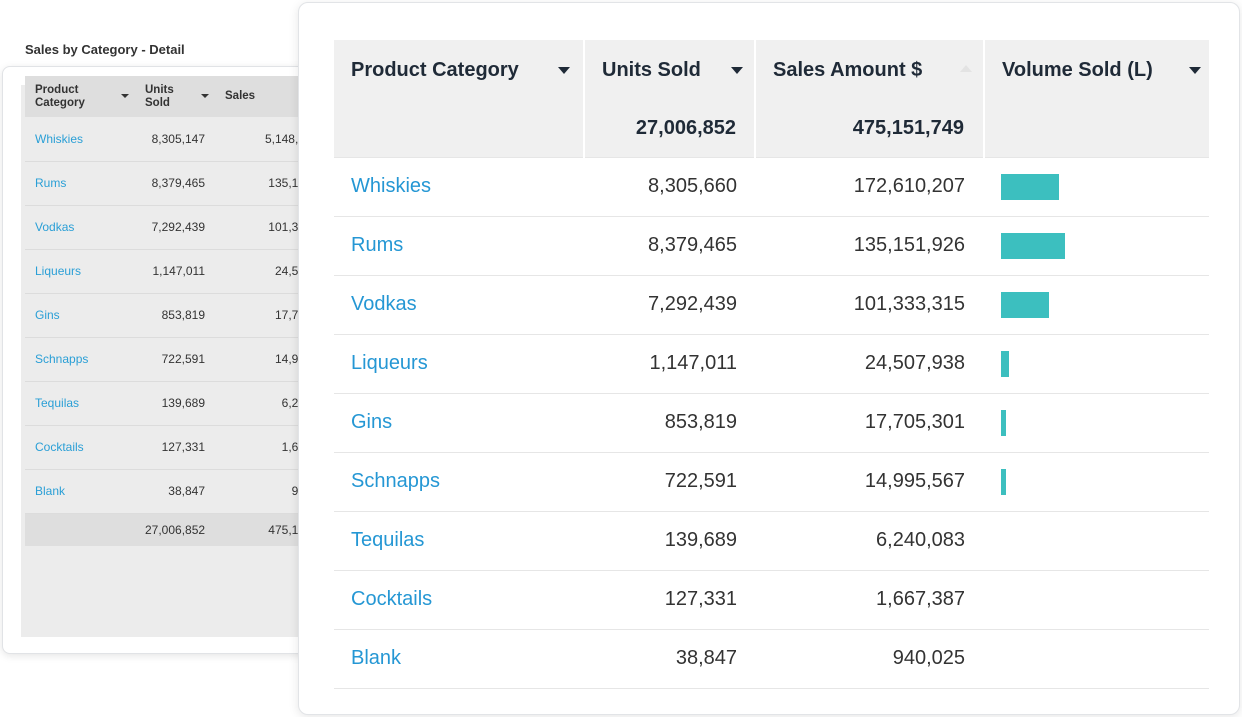 Image resolution: width=1242 pixels, height=717 pixels. I want to click on detail-units-value: 139,689, so click(175, 403).